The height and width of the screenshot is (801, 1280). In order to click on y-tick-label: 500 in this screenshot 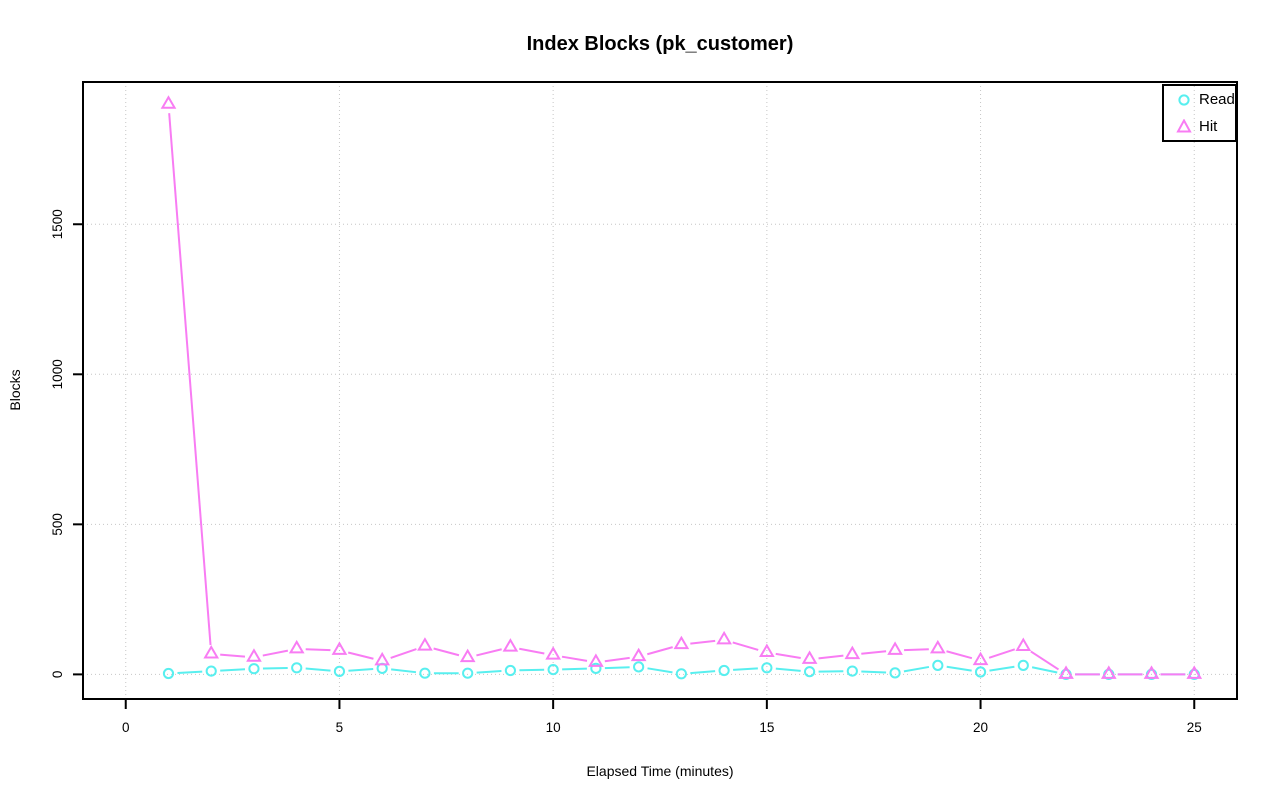, I will do `click(57, 524)`.